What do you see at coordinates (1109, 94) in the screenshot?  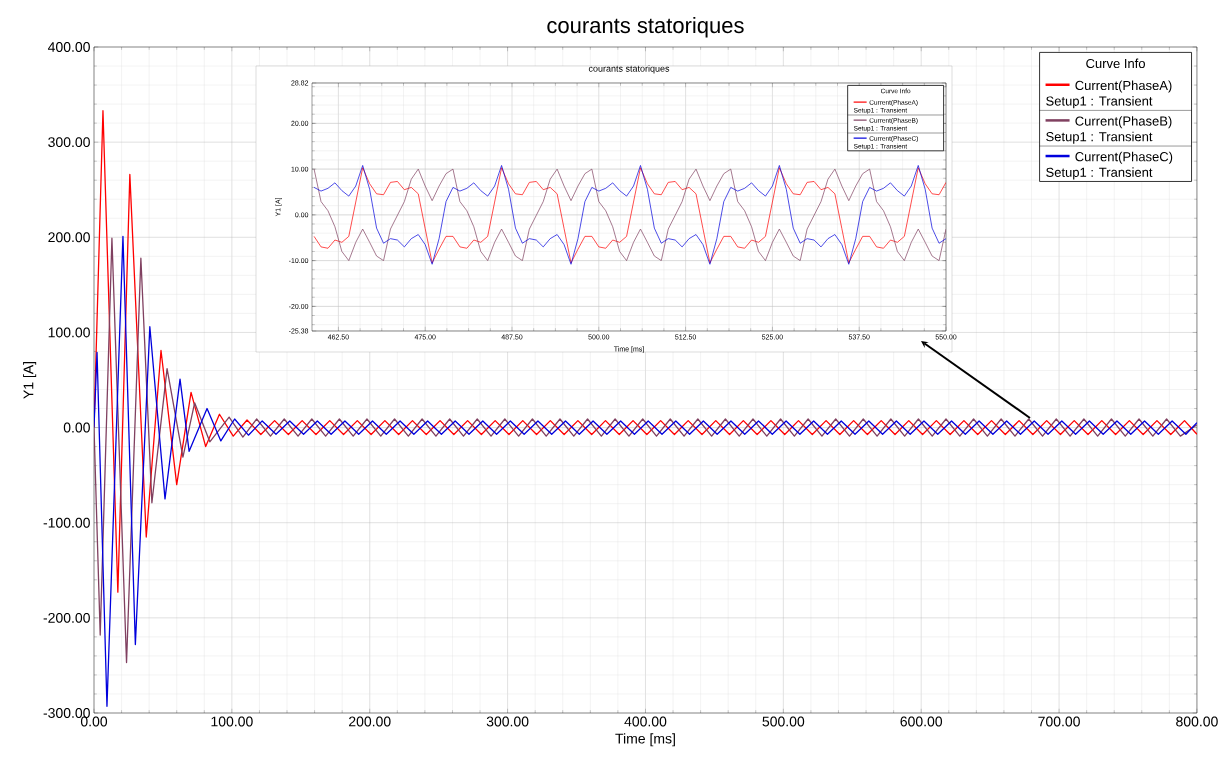 I see `legend-label: Current(PhaseA) Setup1 : Transient` at bounding box center [1109, 94].